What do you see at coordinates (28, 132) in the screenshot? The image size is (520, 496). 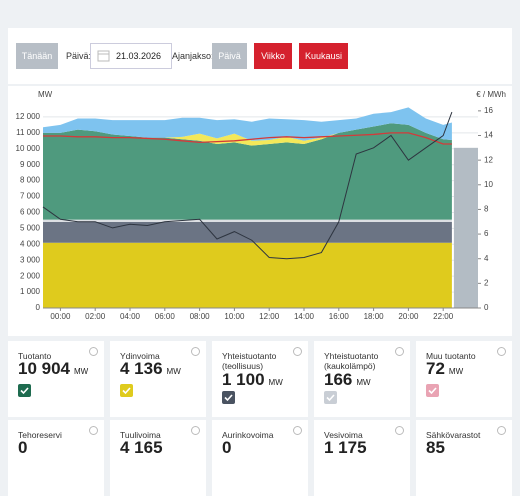 I see `y-tick-label: 11 000` at bounding box center [28, 132].